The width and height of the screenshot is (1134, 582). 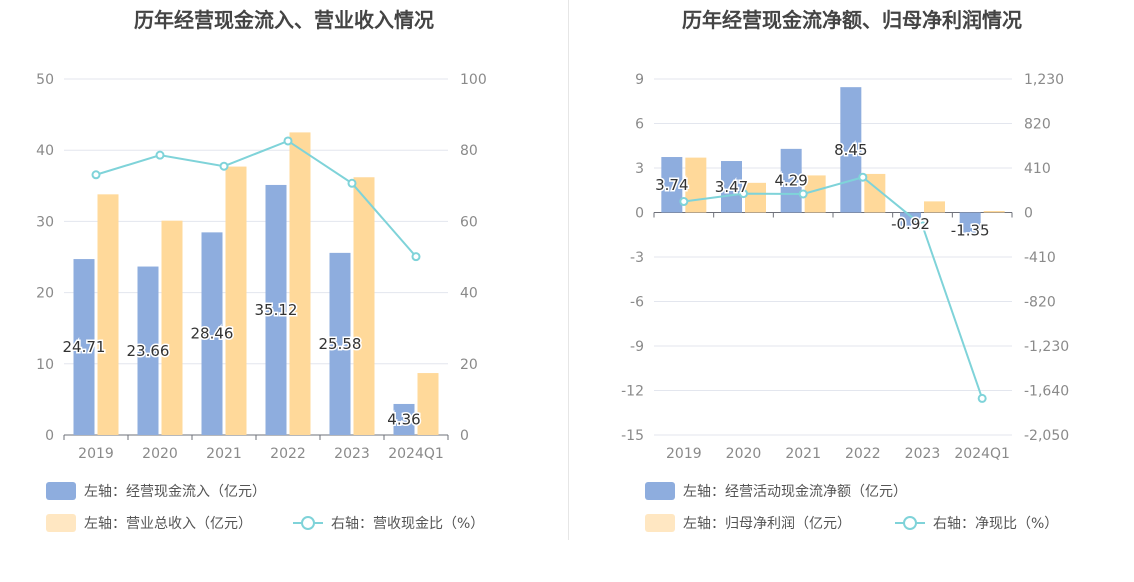 What do you see at coordinates (1046, 347) in the screenshot?
I see `y-right-tick-label: -1,230` at bounding box center [1046, 347].